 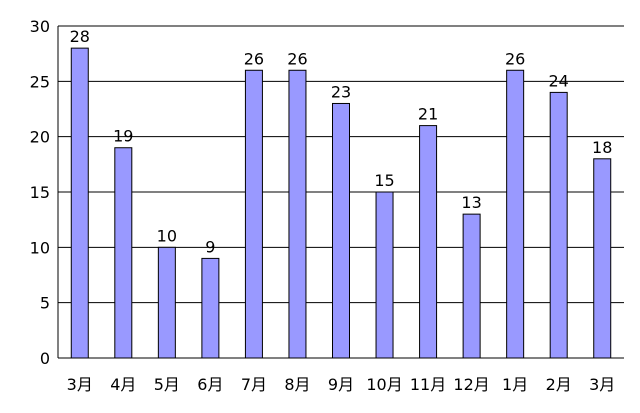 I want to click on x-tick-label: 6月, so click(x=210, y=384).